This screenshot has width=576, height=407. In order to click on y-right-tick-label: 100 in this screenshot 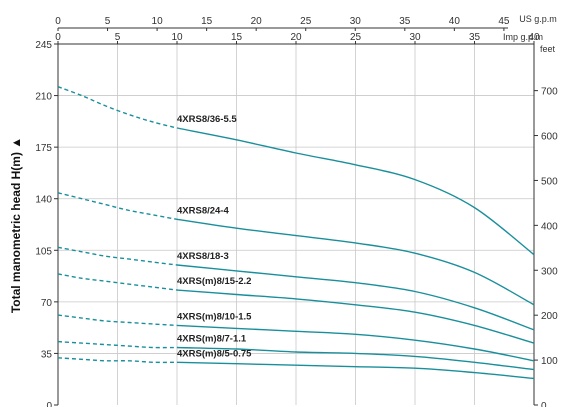, I will do `click(549, 361)`.